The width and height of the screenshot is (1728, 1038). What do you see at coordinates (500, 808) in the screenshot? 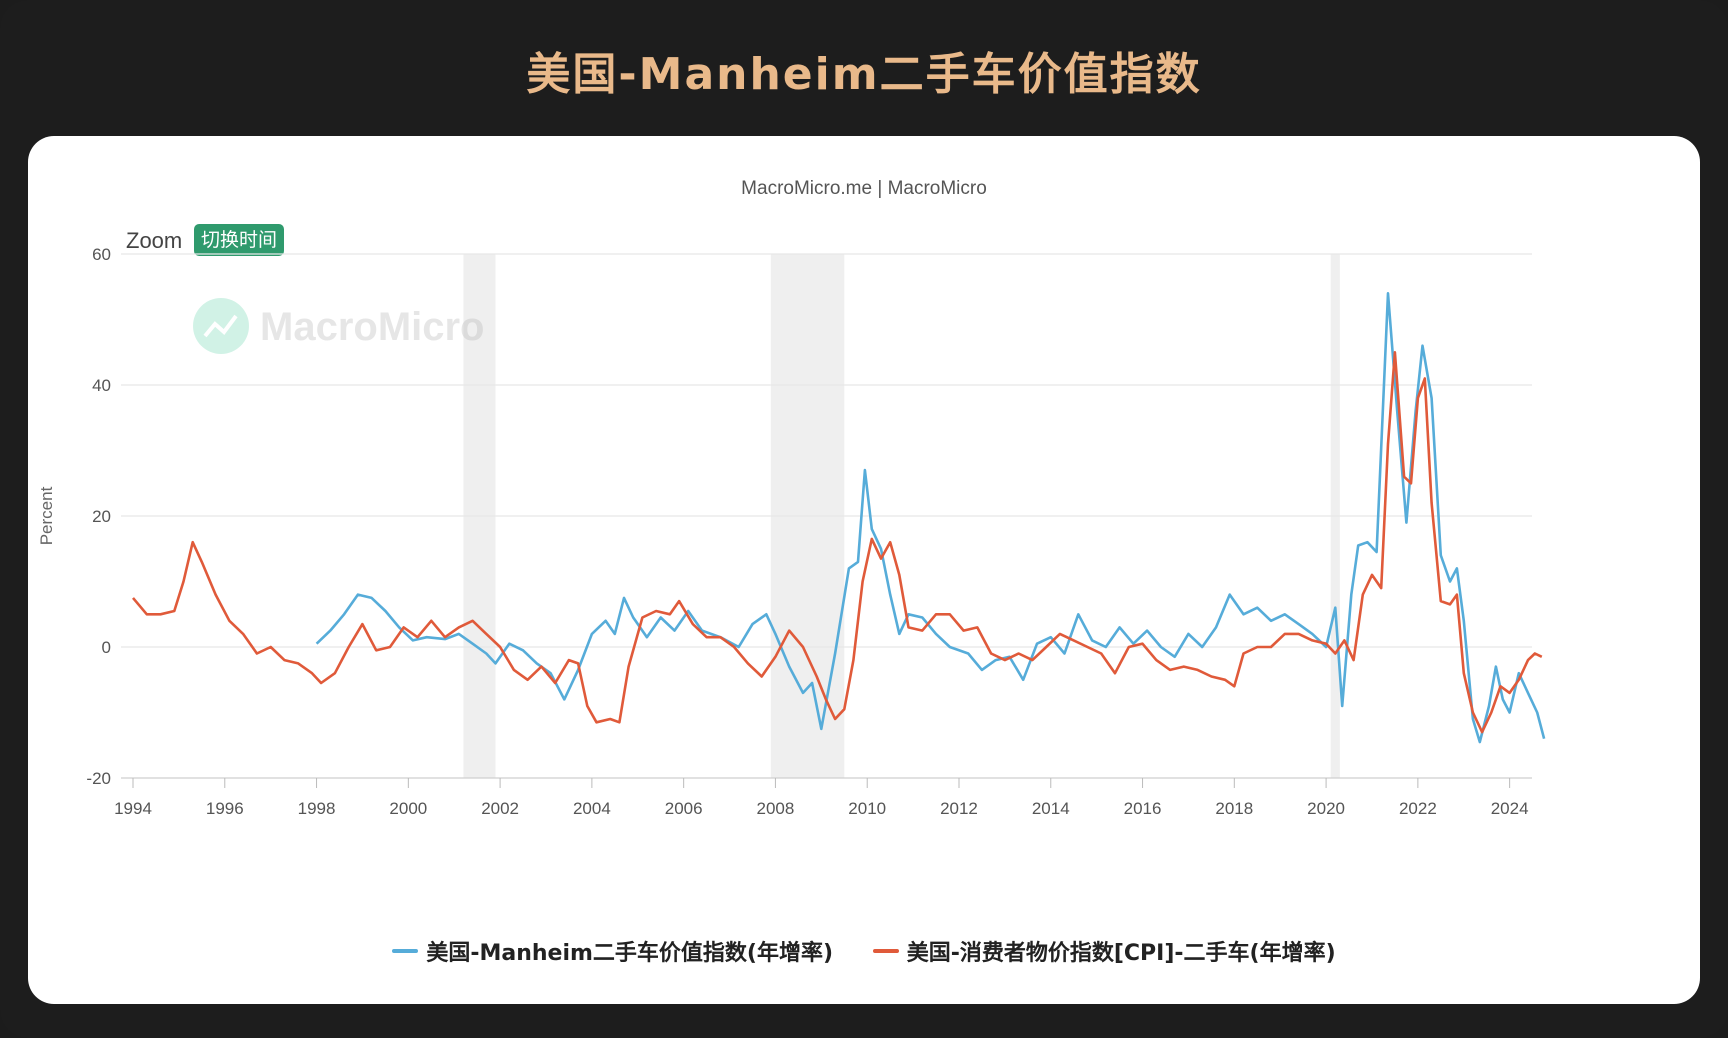
I see `x-tick-label: 2002` at bounding box center [500, 808].